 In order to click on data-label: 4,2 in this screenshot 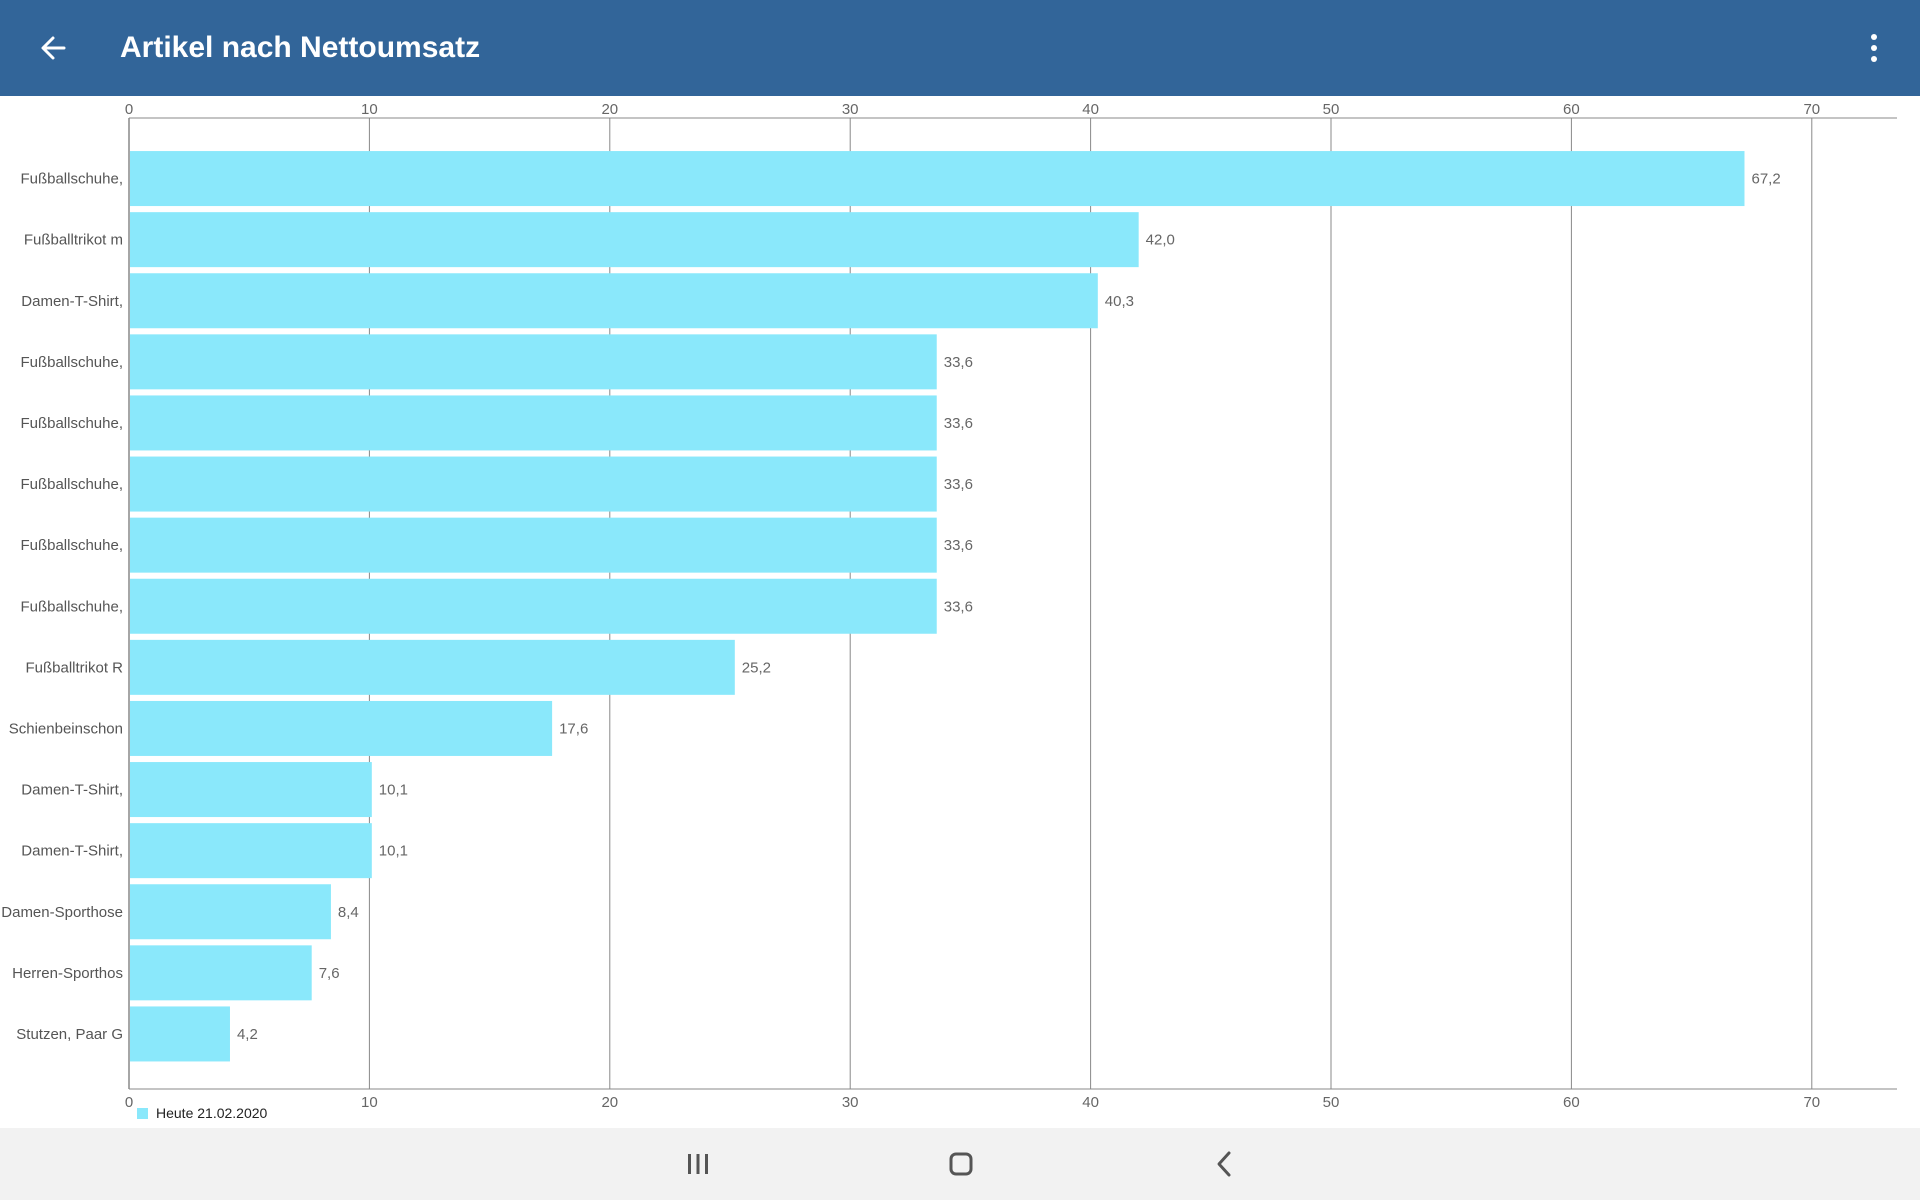, I will do `click(247, 1034)`.